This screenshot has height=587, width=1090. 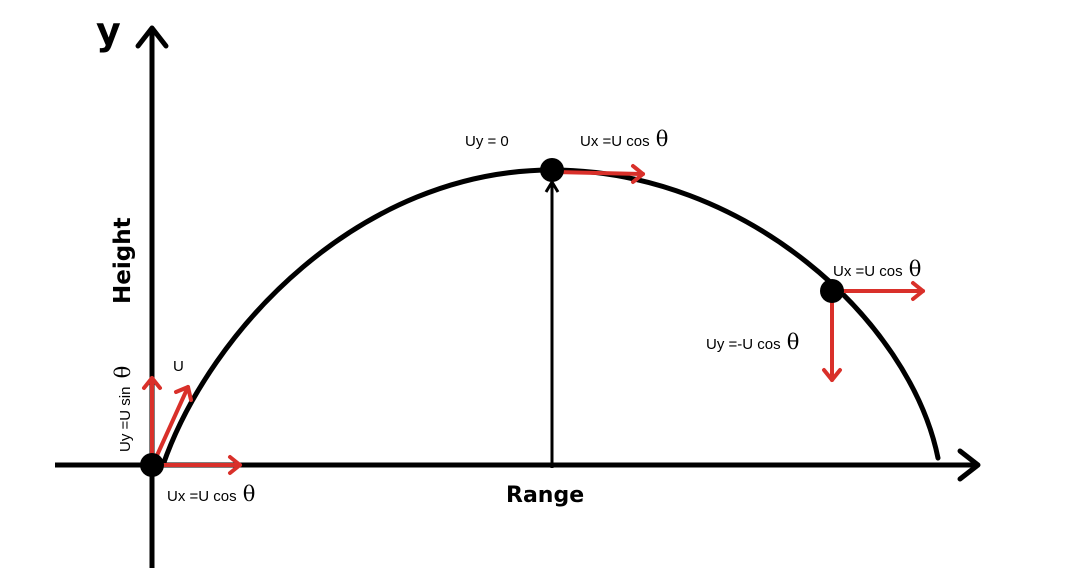 What do you see at coordinates (743, 344) in the screenshot?
I see `descent-vertical-component-label: Uy =-U cos` at bounding box center [743, 344].